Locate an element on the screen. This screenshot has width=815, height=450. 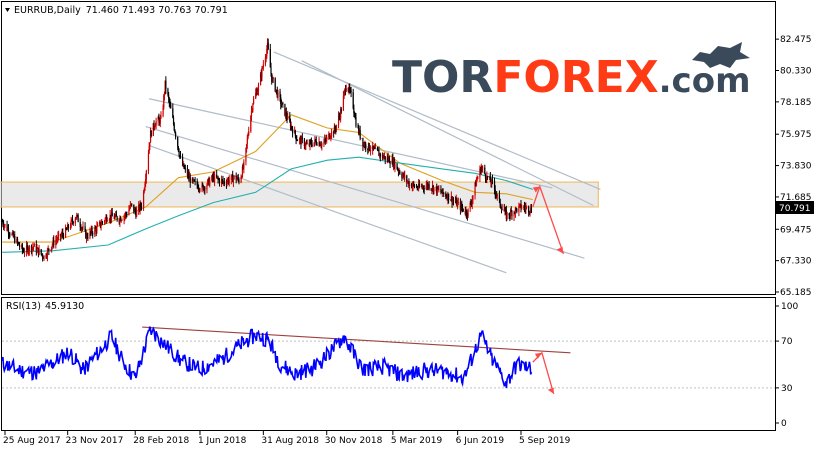
resistance-zone is located at coordinates (299, 194).